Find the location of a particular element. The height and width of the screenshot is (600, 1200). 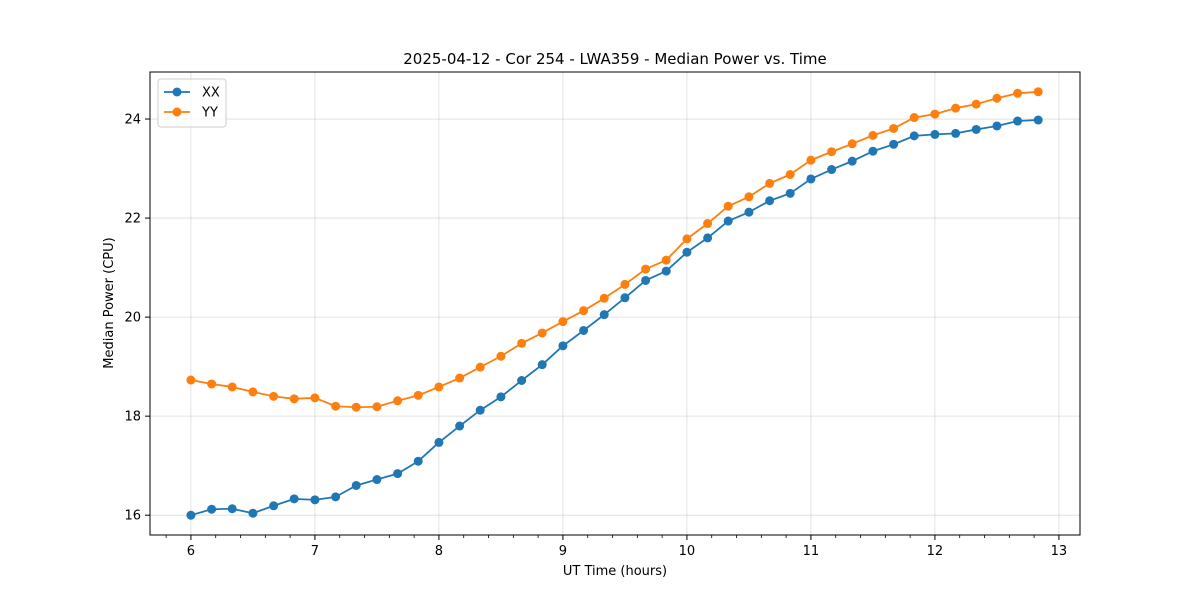

x-tick-label: 12 is located at coordinates (935, 551).